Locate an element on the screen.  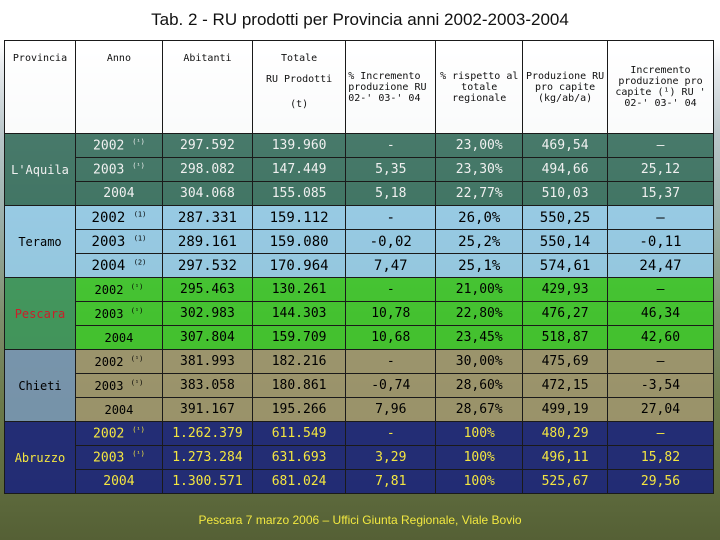
incremento-procapite-cell: -0,11 is located at coordinates (660, 241).